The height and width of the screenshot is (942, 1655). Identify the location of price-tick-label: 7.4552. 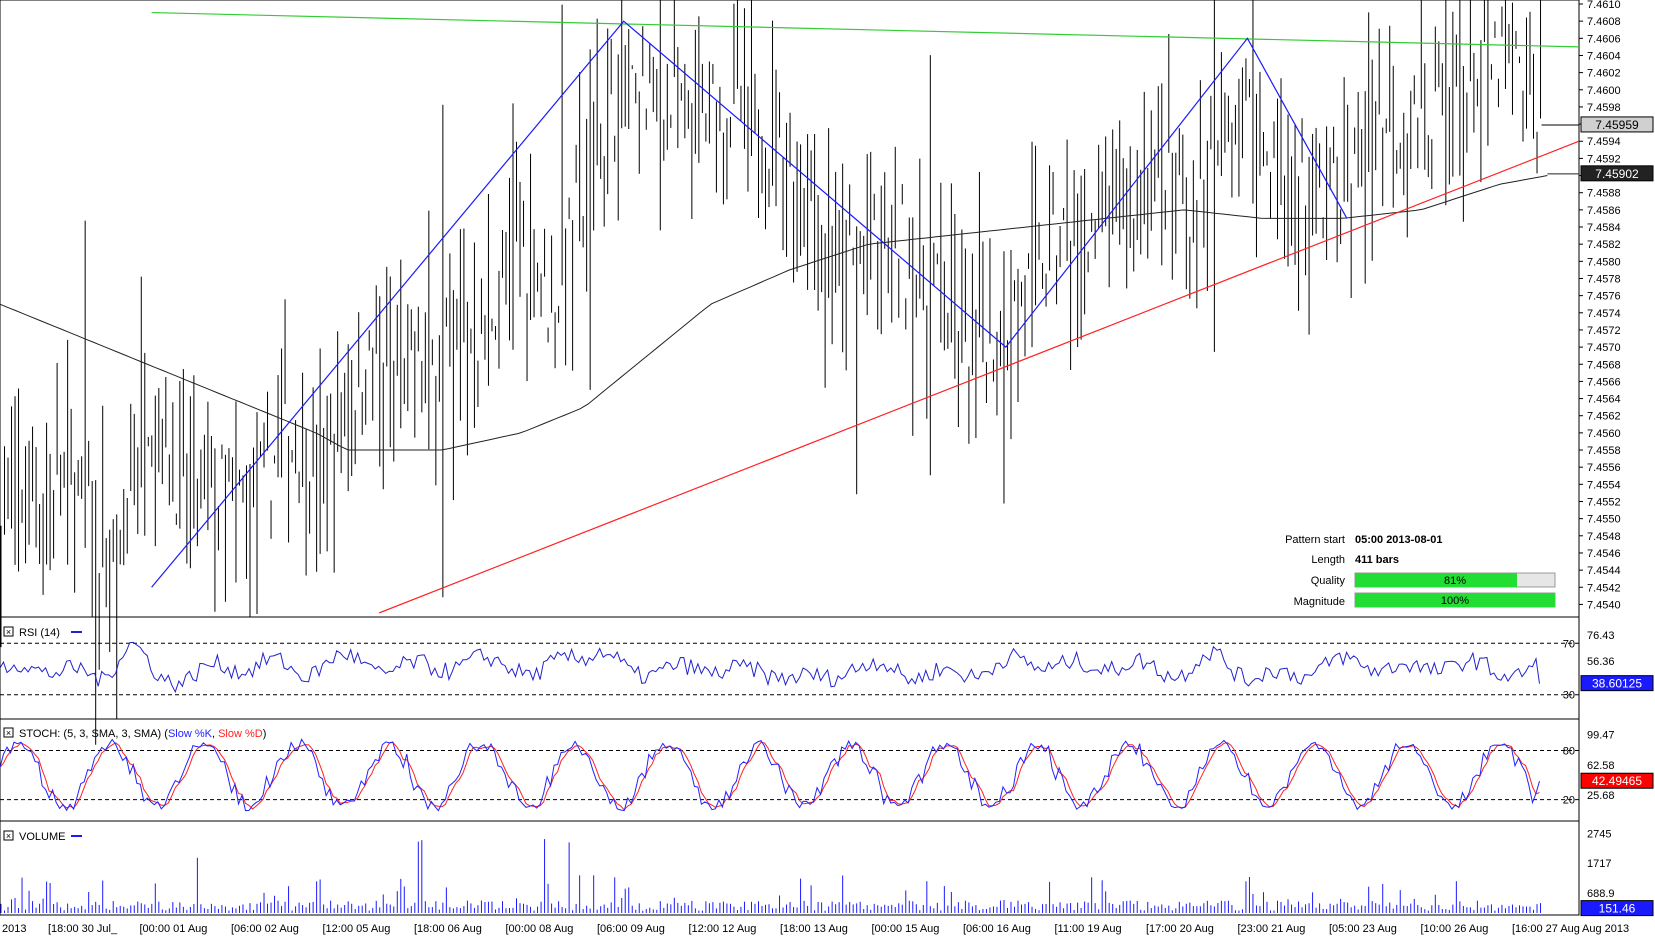
(1604, 502).